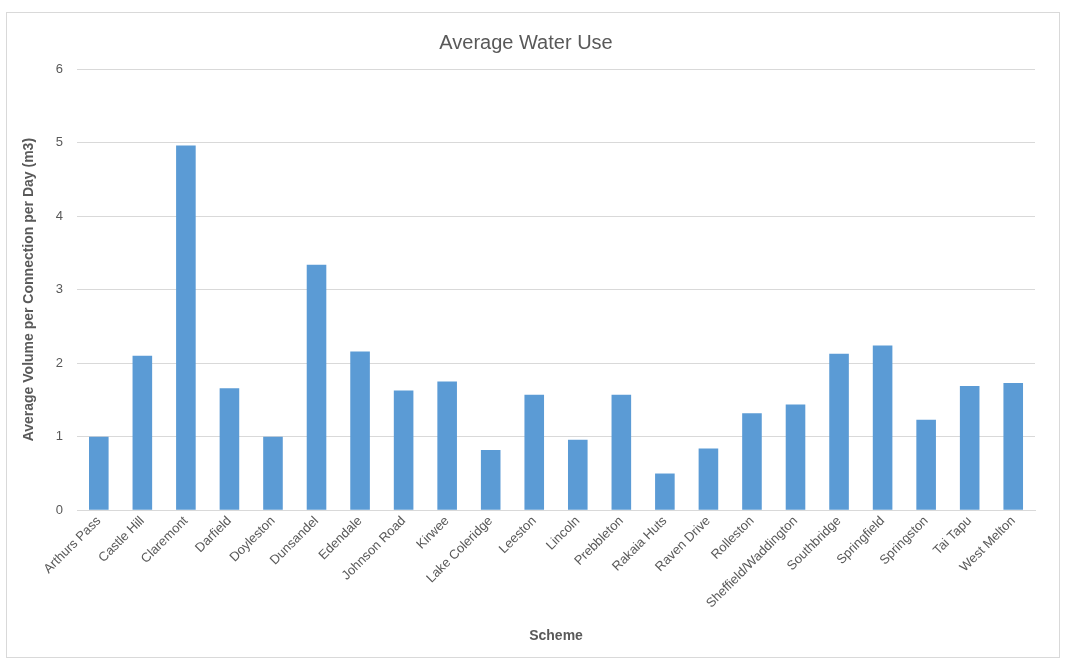 The height and width of the screenshot is (662, 1067). Describe the element at coordinates (59, 68) in the screenshot. I see `y-tick-label: 6` at that location.